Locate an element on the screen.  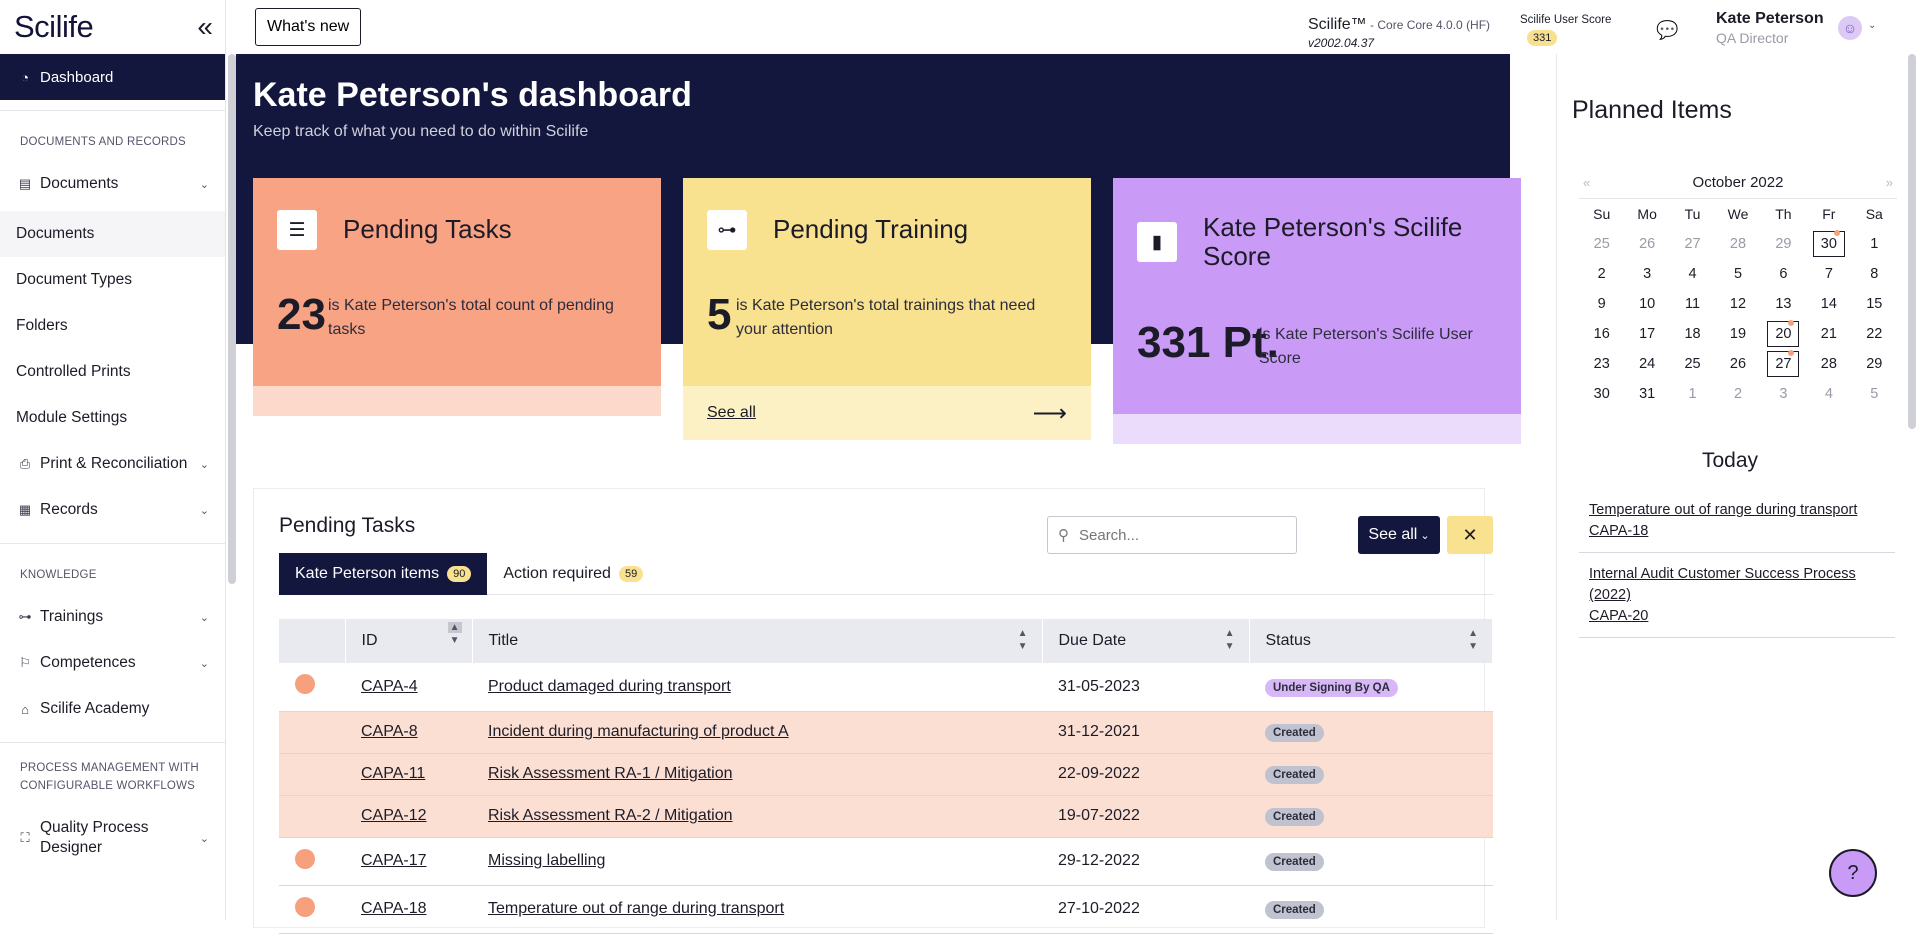
calendar-day: 6 is located at coordinates (1783, 274).